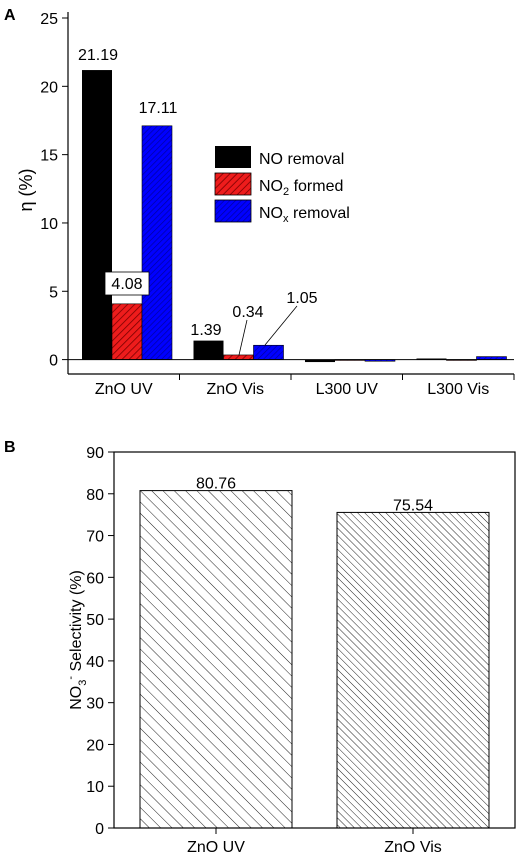 This screenshot has height=864, width=529. Describe the element at coordinates (77, 640) in the screenshot. I see `panel-b-ylabel: NO3- Selectivity (%)` at that location.